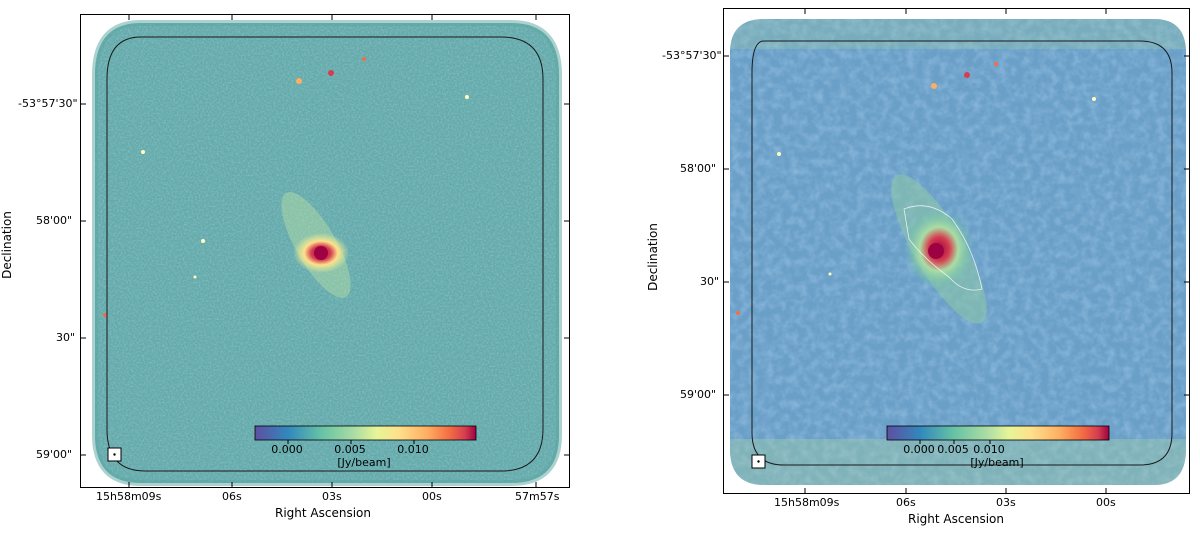  Describe the element at coordinates (1006, 502) in the screenshot. I see `right-xtick-2: 03s` at that location.